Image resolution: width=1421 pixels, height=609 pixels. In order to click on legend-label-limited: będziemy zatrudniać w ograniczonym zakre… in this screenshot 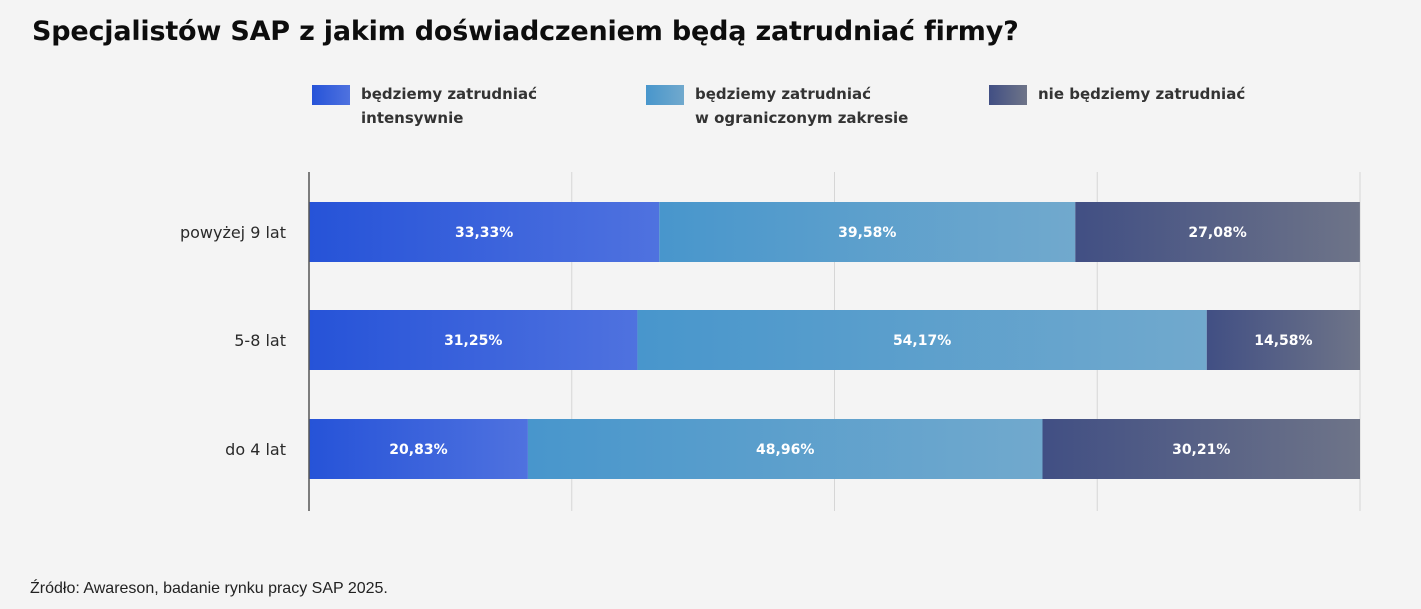, I will do `click(802, 106)`.